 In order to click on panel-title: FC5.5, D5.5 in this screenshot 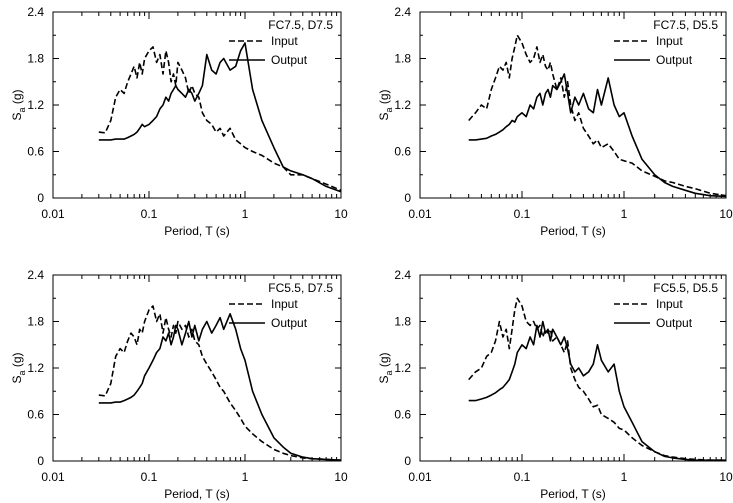, I will do `click(685, 288)`.